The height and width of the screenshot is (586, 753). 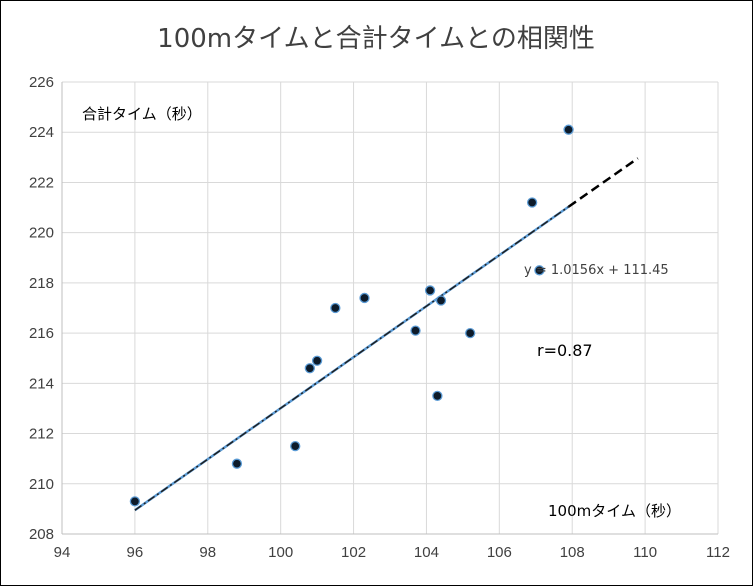 What do you see at coordinates (41, 383) in the screenshot?
I see `y-tick-label: 214` at bounding box center [41, 383].